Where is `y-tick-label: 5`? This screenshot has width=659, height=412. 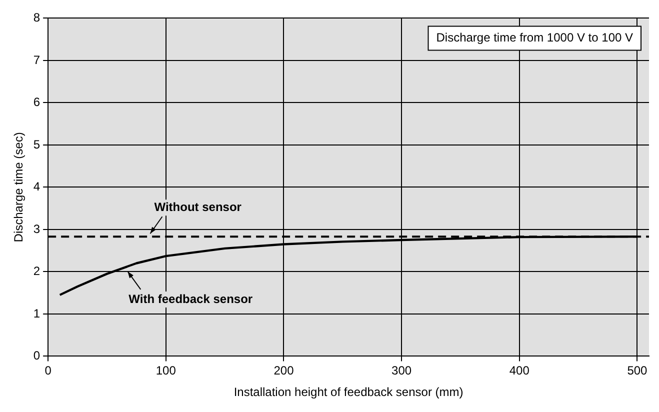 y-tick-label: 5 is located at coordinates (36, 144).